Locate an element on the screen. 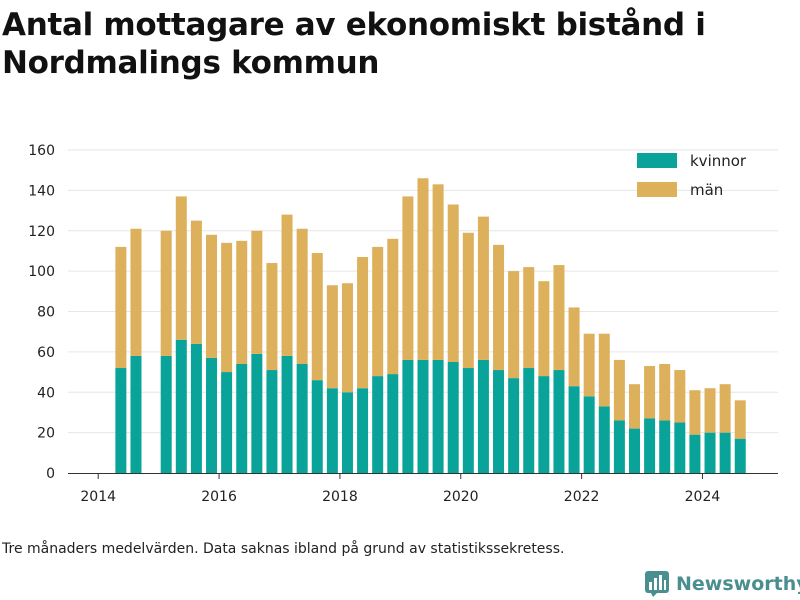  x-tick-label: 2020 is located at coordinates (461, 497).